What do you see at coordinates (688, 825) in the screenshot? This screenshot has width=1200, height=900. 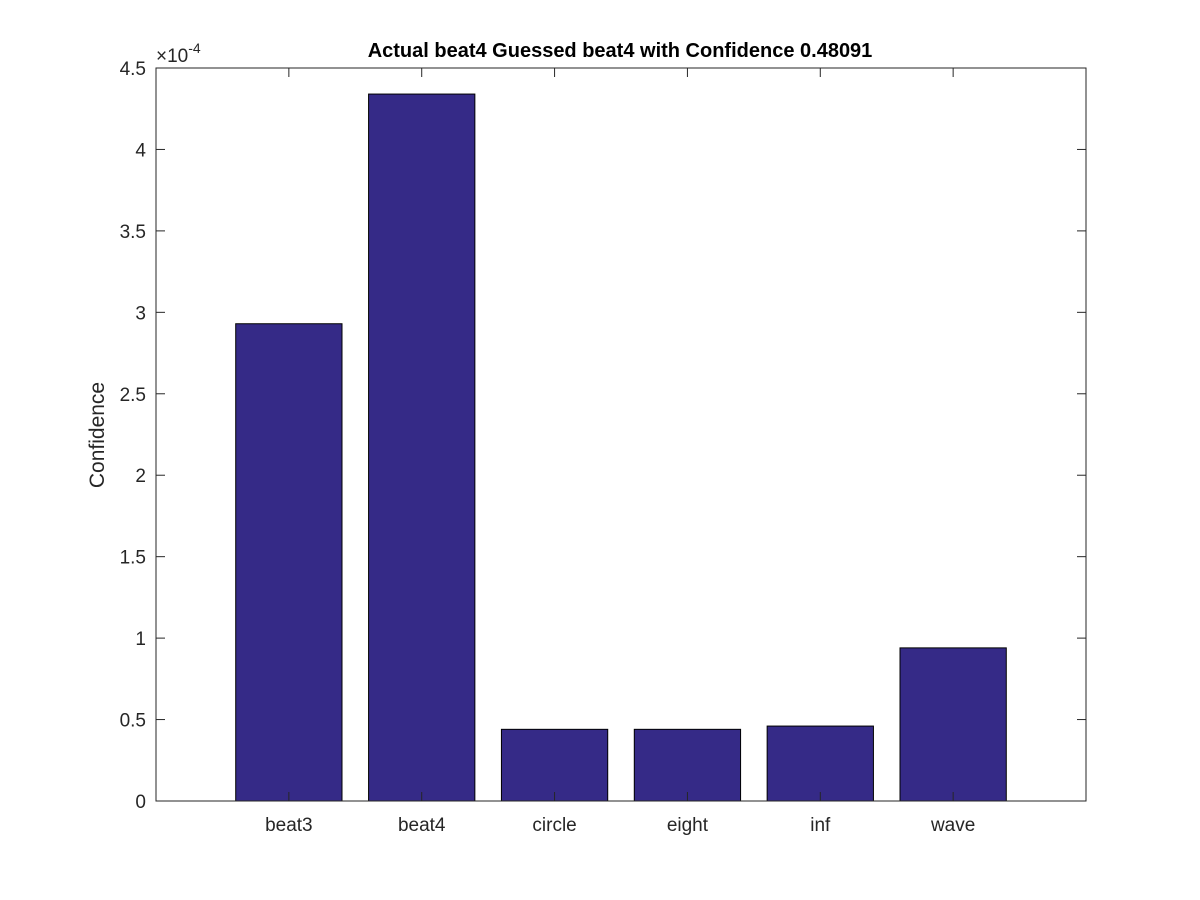 I see `x-tick-label-eight: eight` at bounding box center [688, 825].